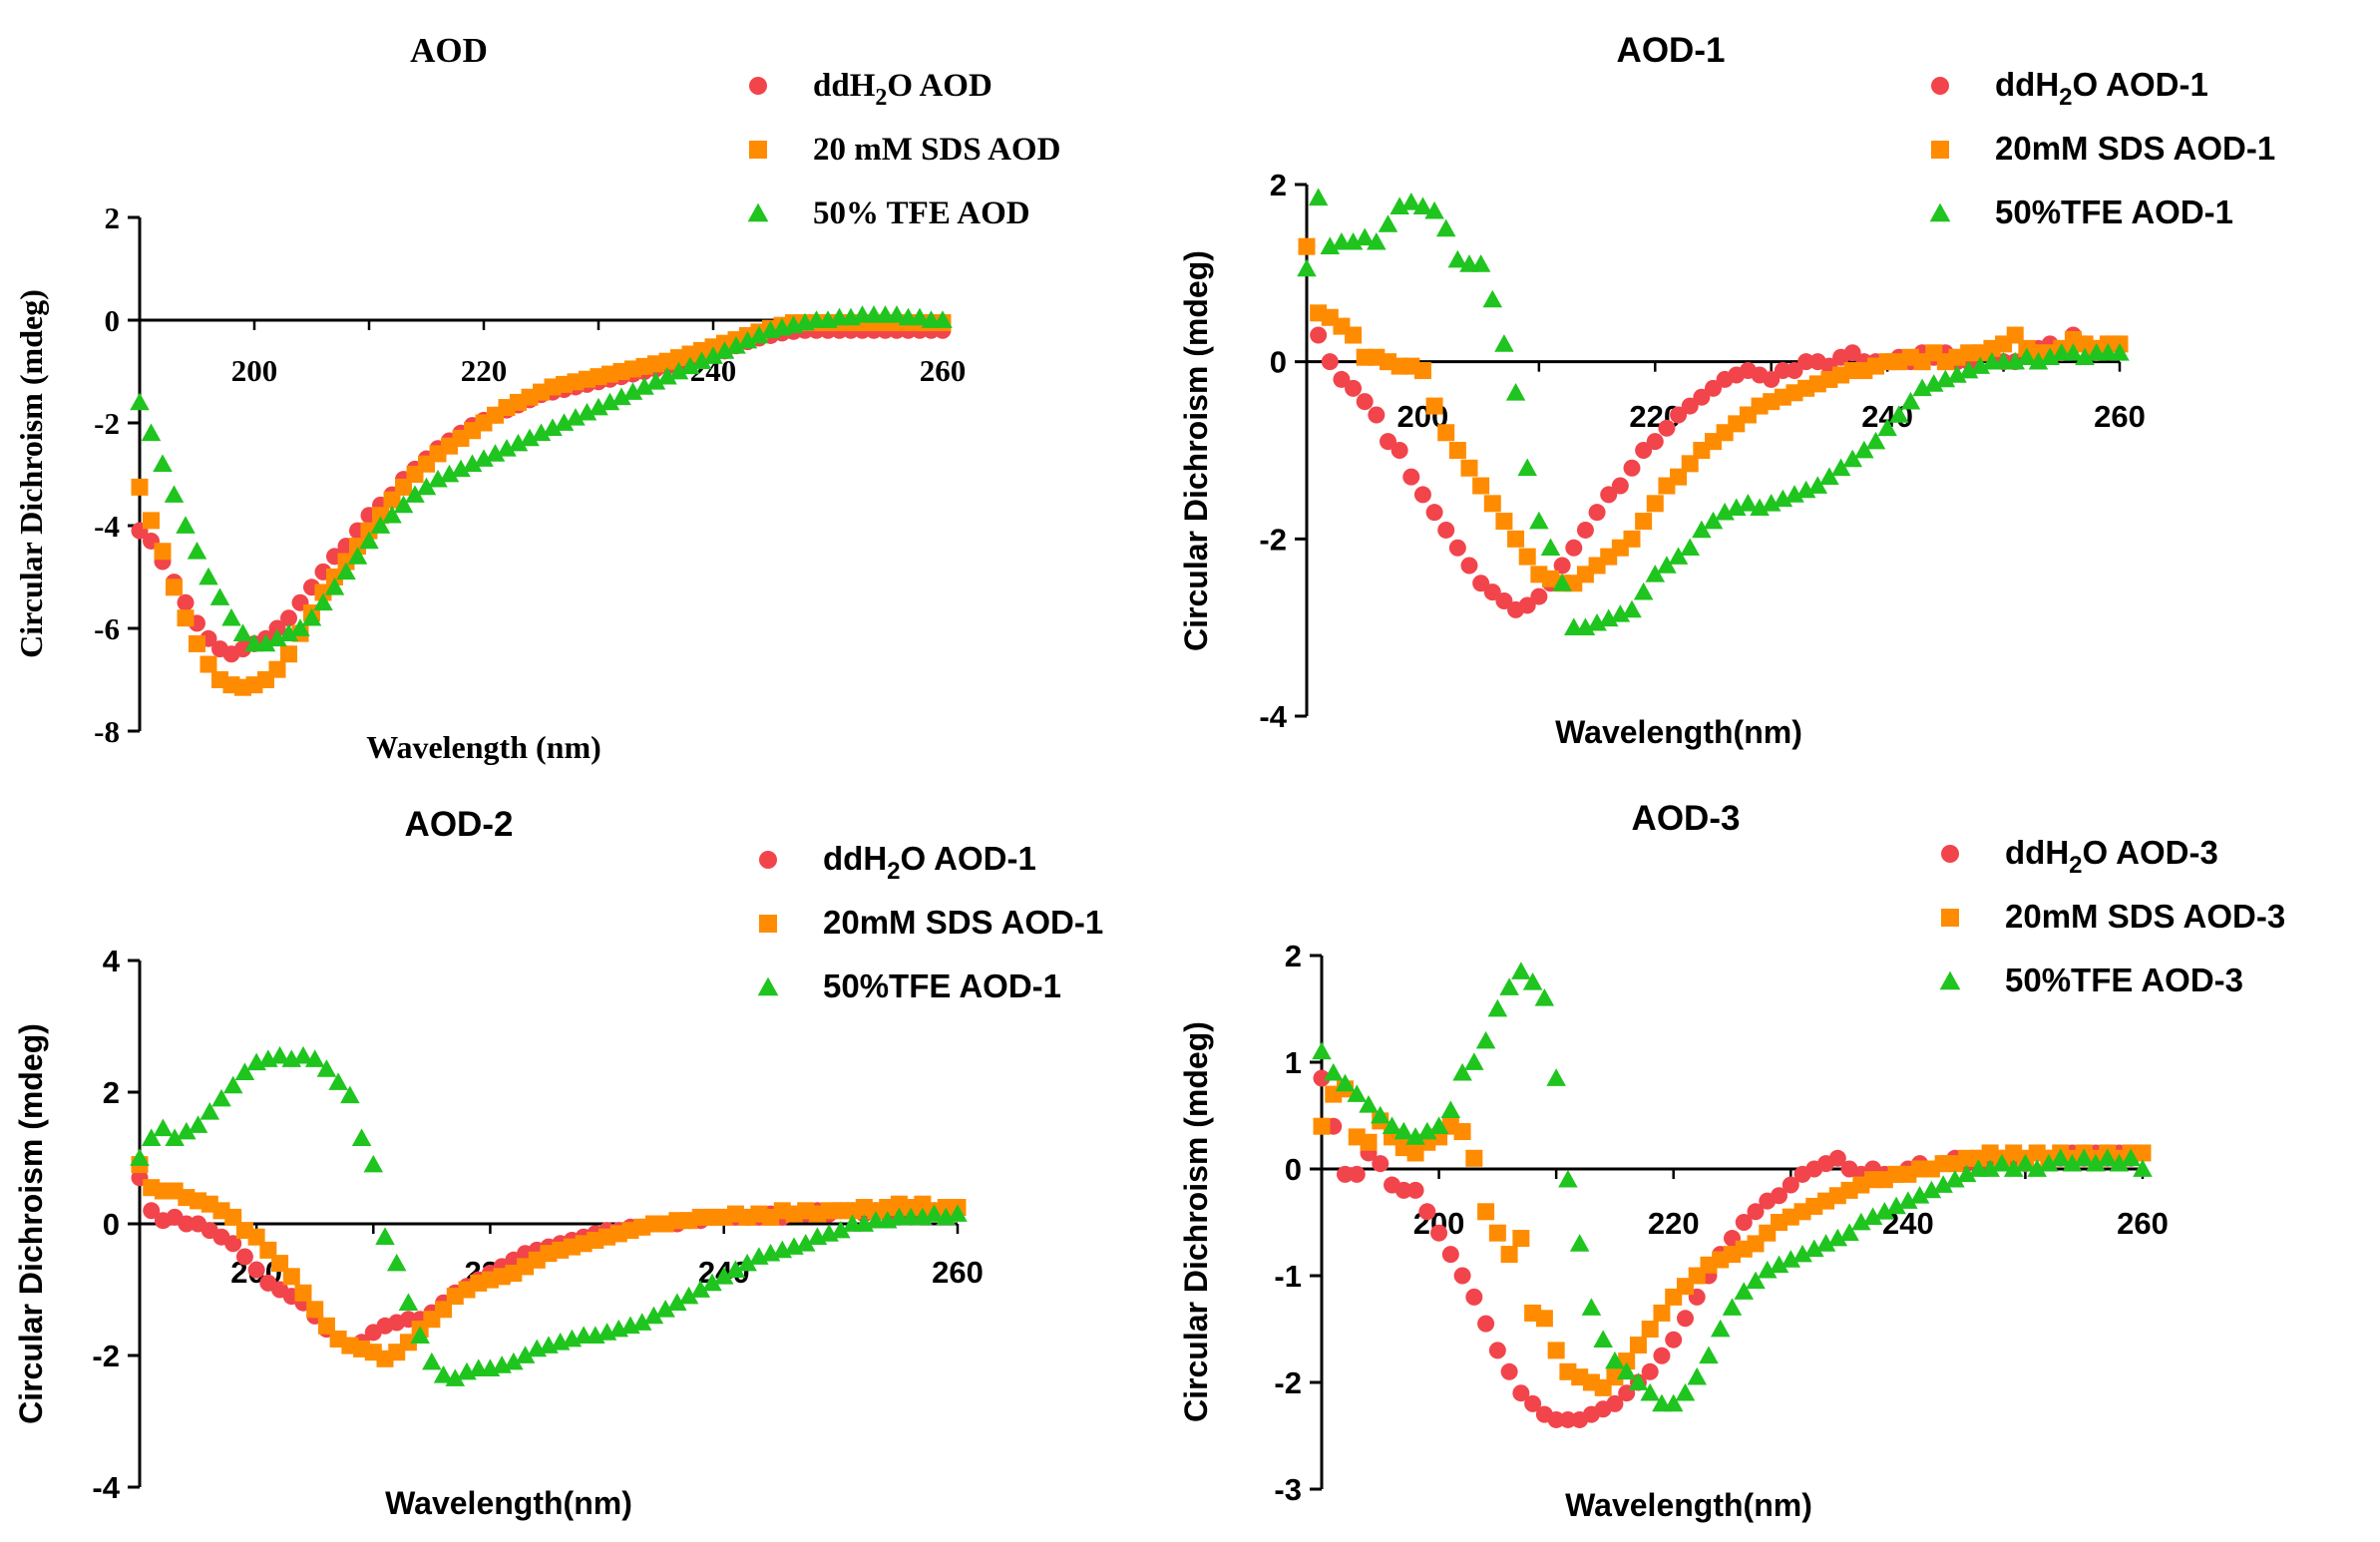  Describe the element at coordinates (485, 370) in the screenshot. I see `x-tick-label: 220` at that location.